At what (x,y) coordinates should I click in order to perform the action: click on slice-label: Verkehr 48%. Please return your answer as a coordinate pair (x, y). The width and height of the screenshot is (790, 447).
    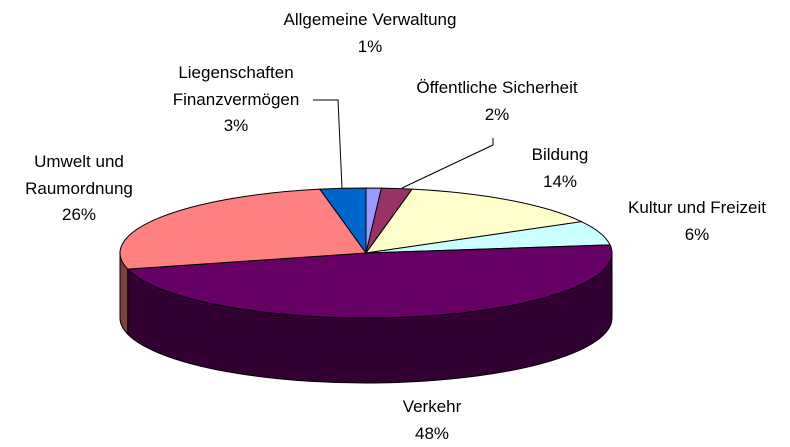
    Looking at the image, I should click on (432, 420).